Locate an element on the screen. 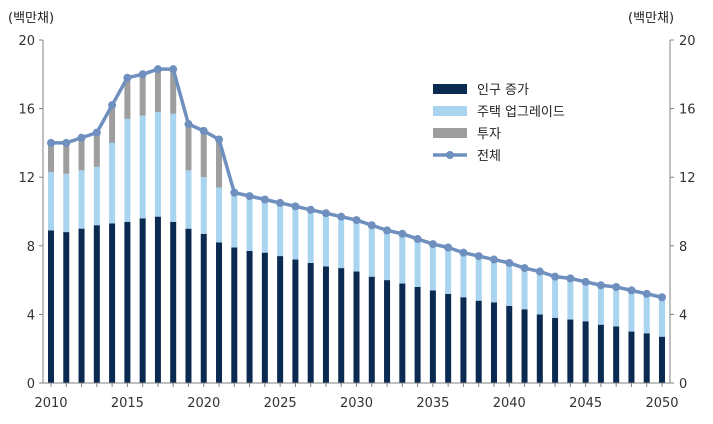 This screenshot has height=424, width=713. total-point-2034 is located at coordinates (417, 238).